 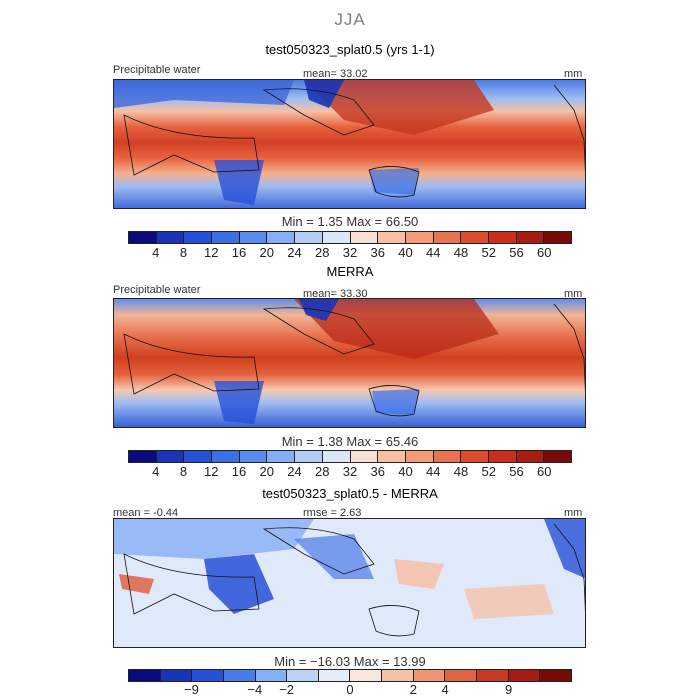 What do you see at coordinates (399, 107) in the screenshot?
I see `panel-1-monsoon-core` at bounding box center [399, 107].